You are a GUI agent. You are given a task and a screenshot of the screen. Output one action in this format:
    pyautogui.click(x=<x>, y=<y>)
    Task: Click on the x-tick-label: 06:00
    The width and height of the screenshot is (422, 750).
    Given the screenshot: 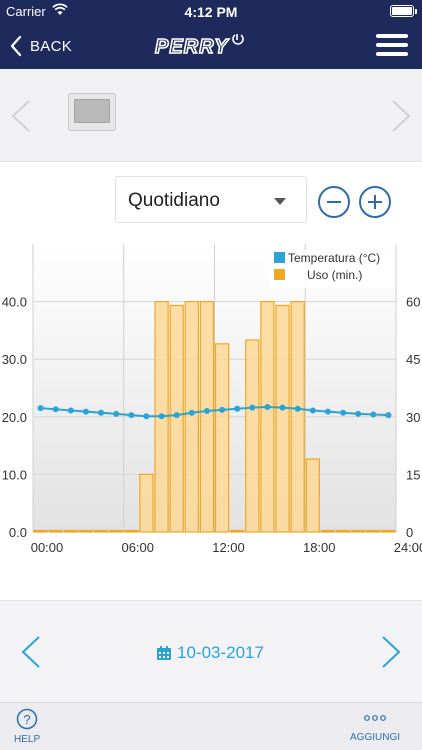 What is the action you would take?
    pyautogui.click(x=137, y=547)
    